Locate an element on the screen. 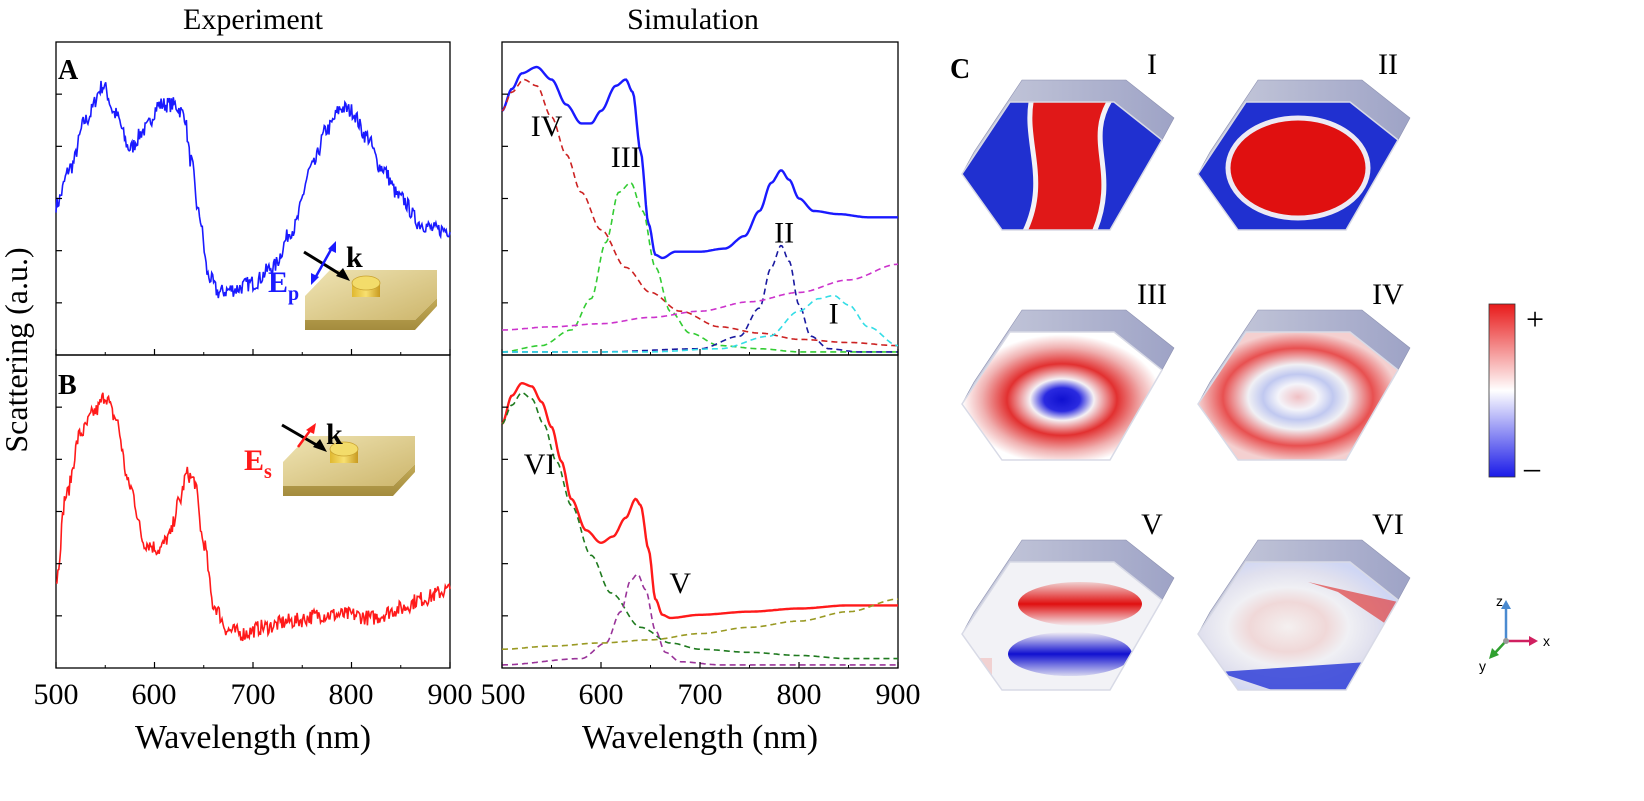  mode-map-IV: IV is located at coordinates (1304, 369).